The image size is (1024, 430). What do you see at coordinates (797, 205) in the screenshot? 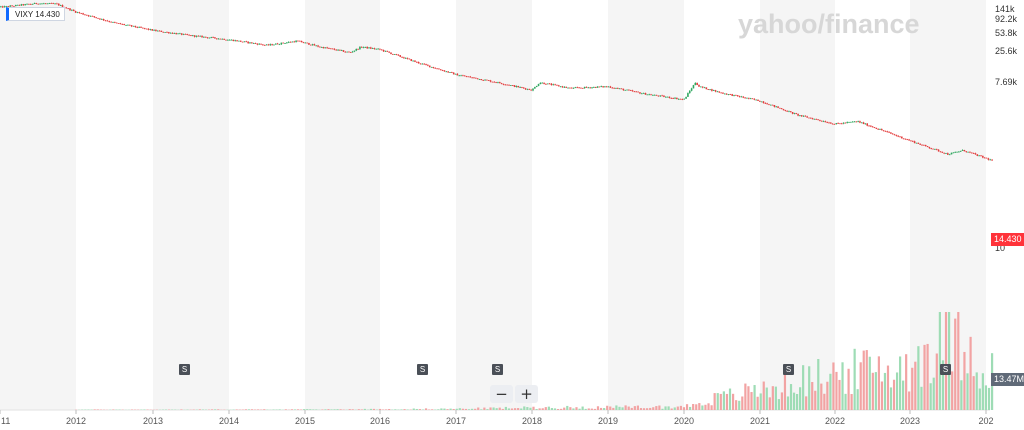
I see `year-band` at bounding box center [797, 205].